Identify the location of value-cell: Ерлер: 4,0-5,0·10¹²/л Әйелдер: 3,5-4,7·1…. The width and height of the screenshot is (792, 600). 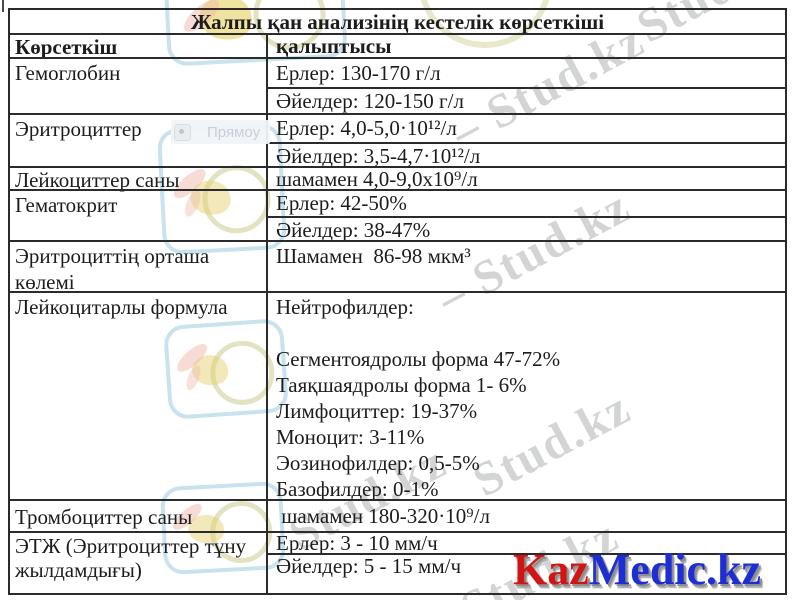
(526, 141).